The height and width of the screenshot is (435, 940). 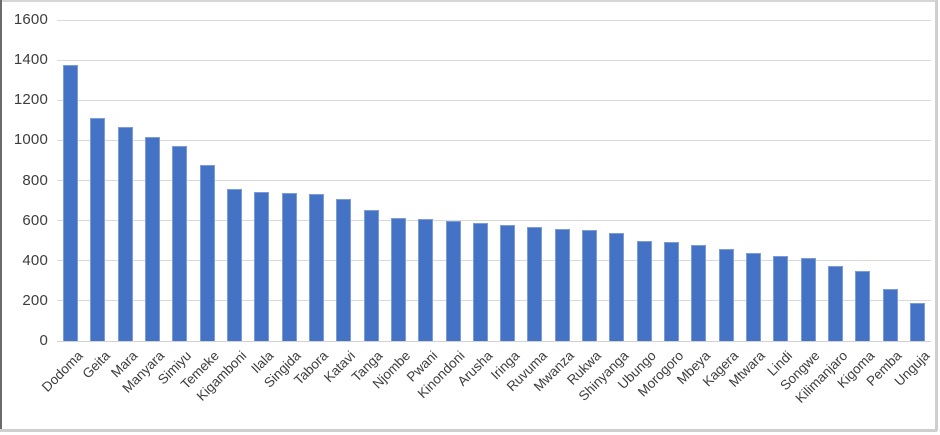 I want to click on y-tick-label-400: 400, so click(x=35, y=260).